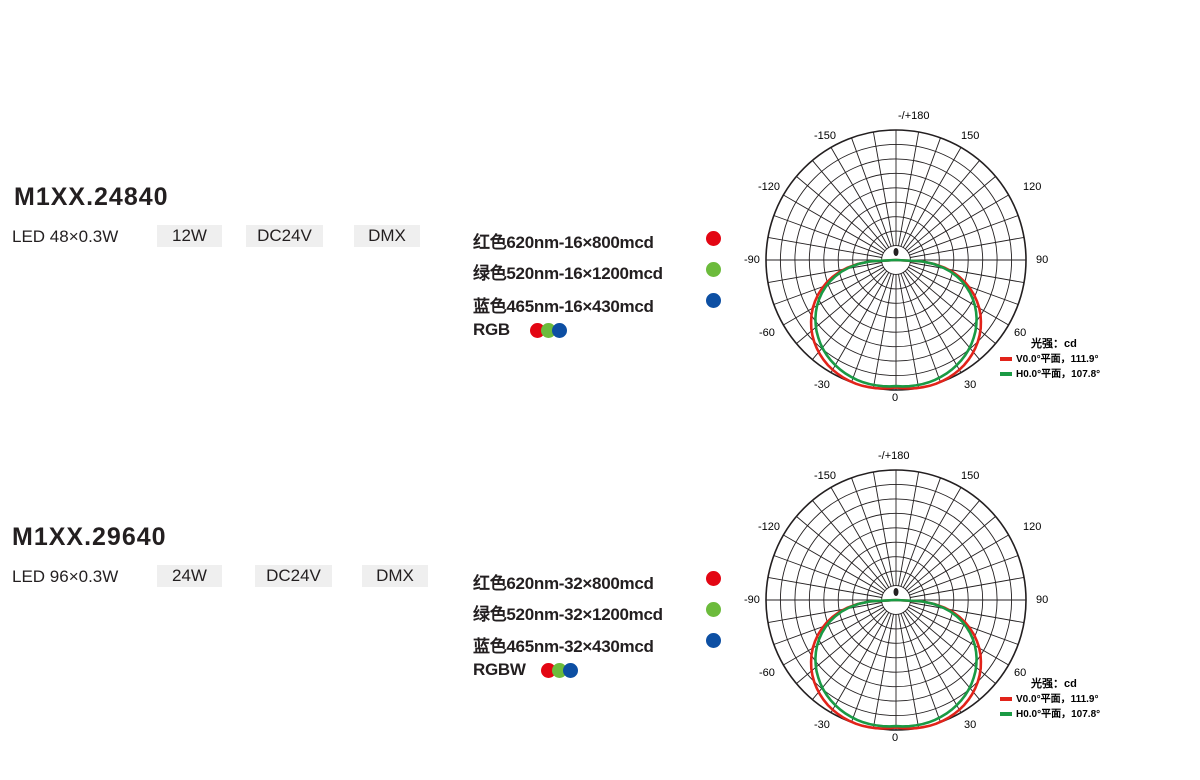  I want to click on power-tag: 12W, so click(189, 236).